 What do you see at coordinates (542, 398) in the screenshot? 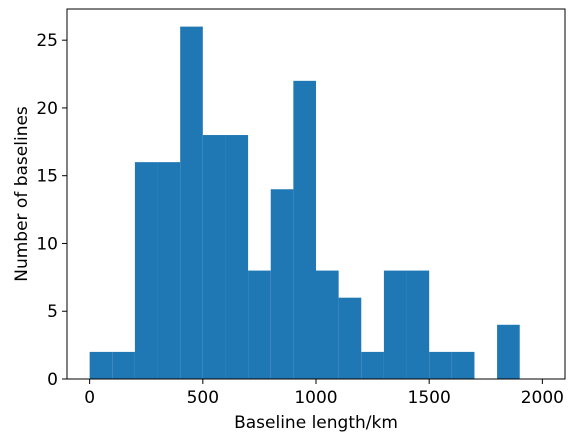
I see `x-tick-label: 2000` at bounding box center [542, 398].